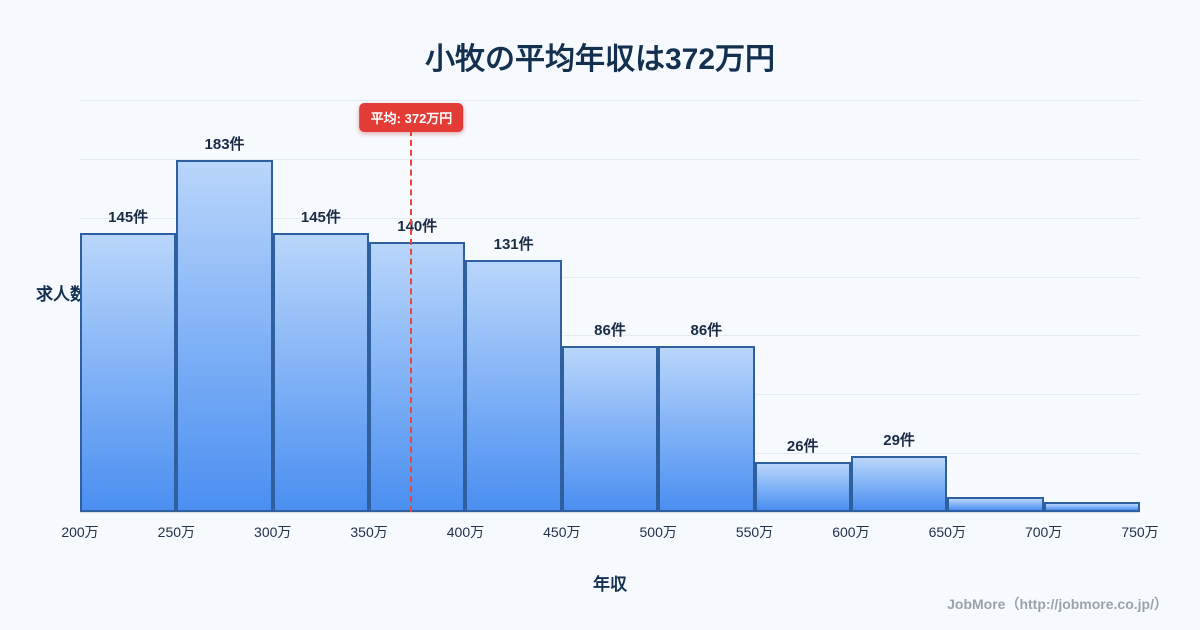 Image resolution: width=1200 pixels, height=630 pixels. I want to click on x-tick-label: 250万, so click(176, 532).